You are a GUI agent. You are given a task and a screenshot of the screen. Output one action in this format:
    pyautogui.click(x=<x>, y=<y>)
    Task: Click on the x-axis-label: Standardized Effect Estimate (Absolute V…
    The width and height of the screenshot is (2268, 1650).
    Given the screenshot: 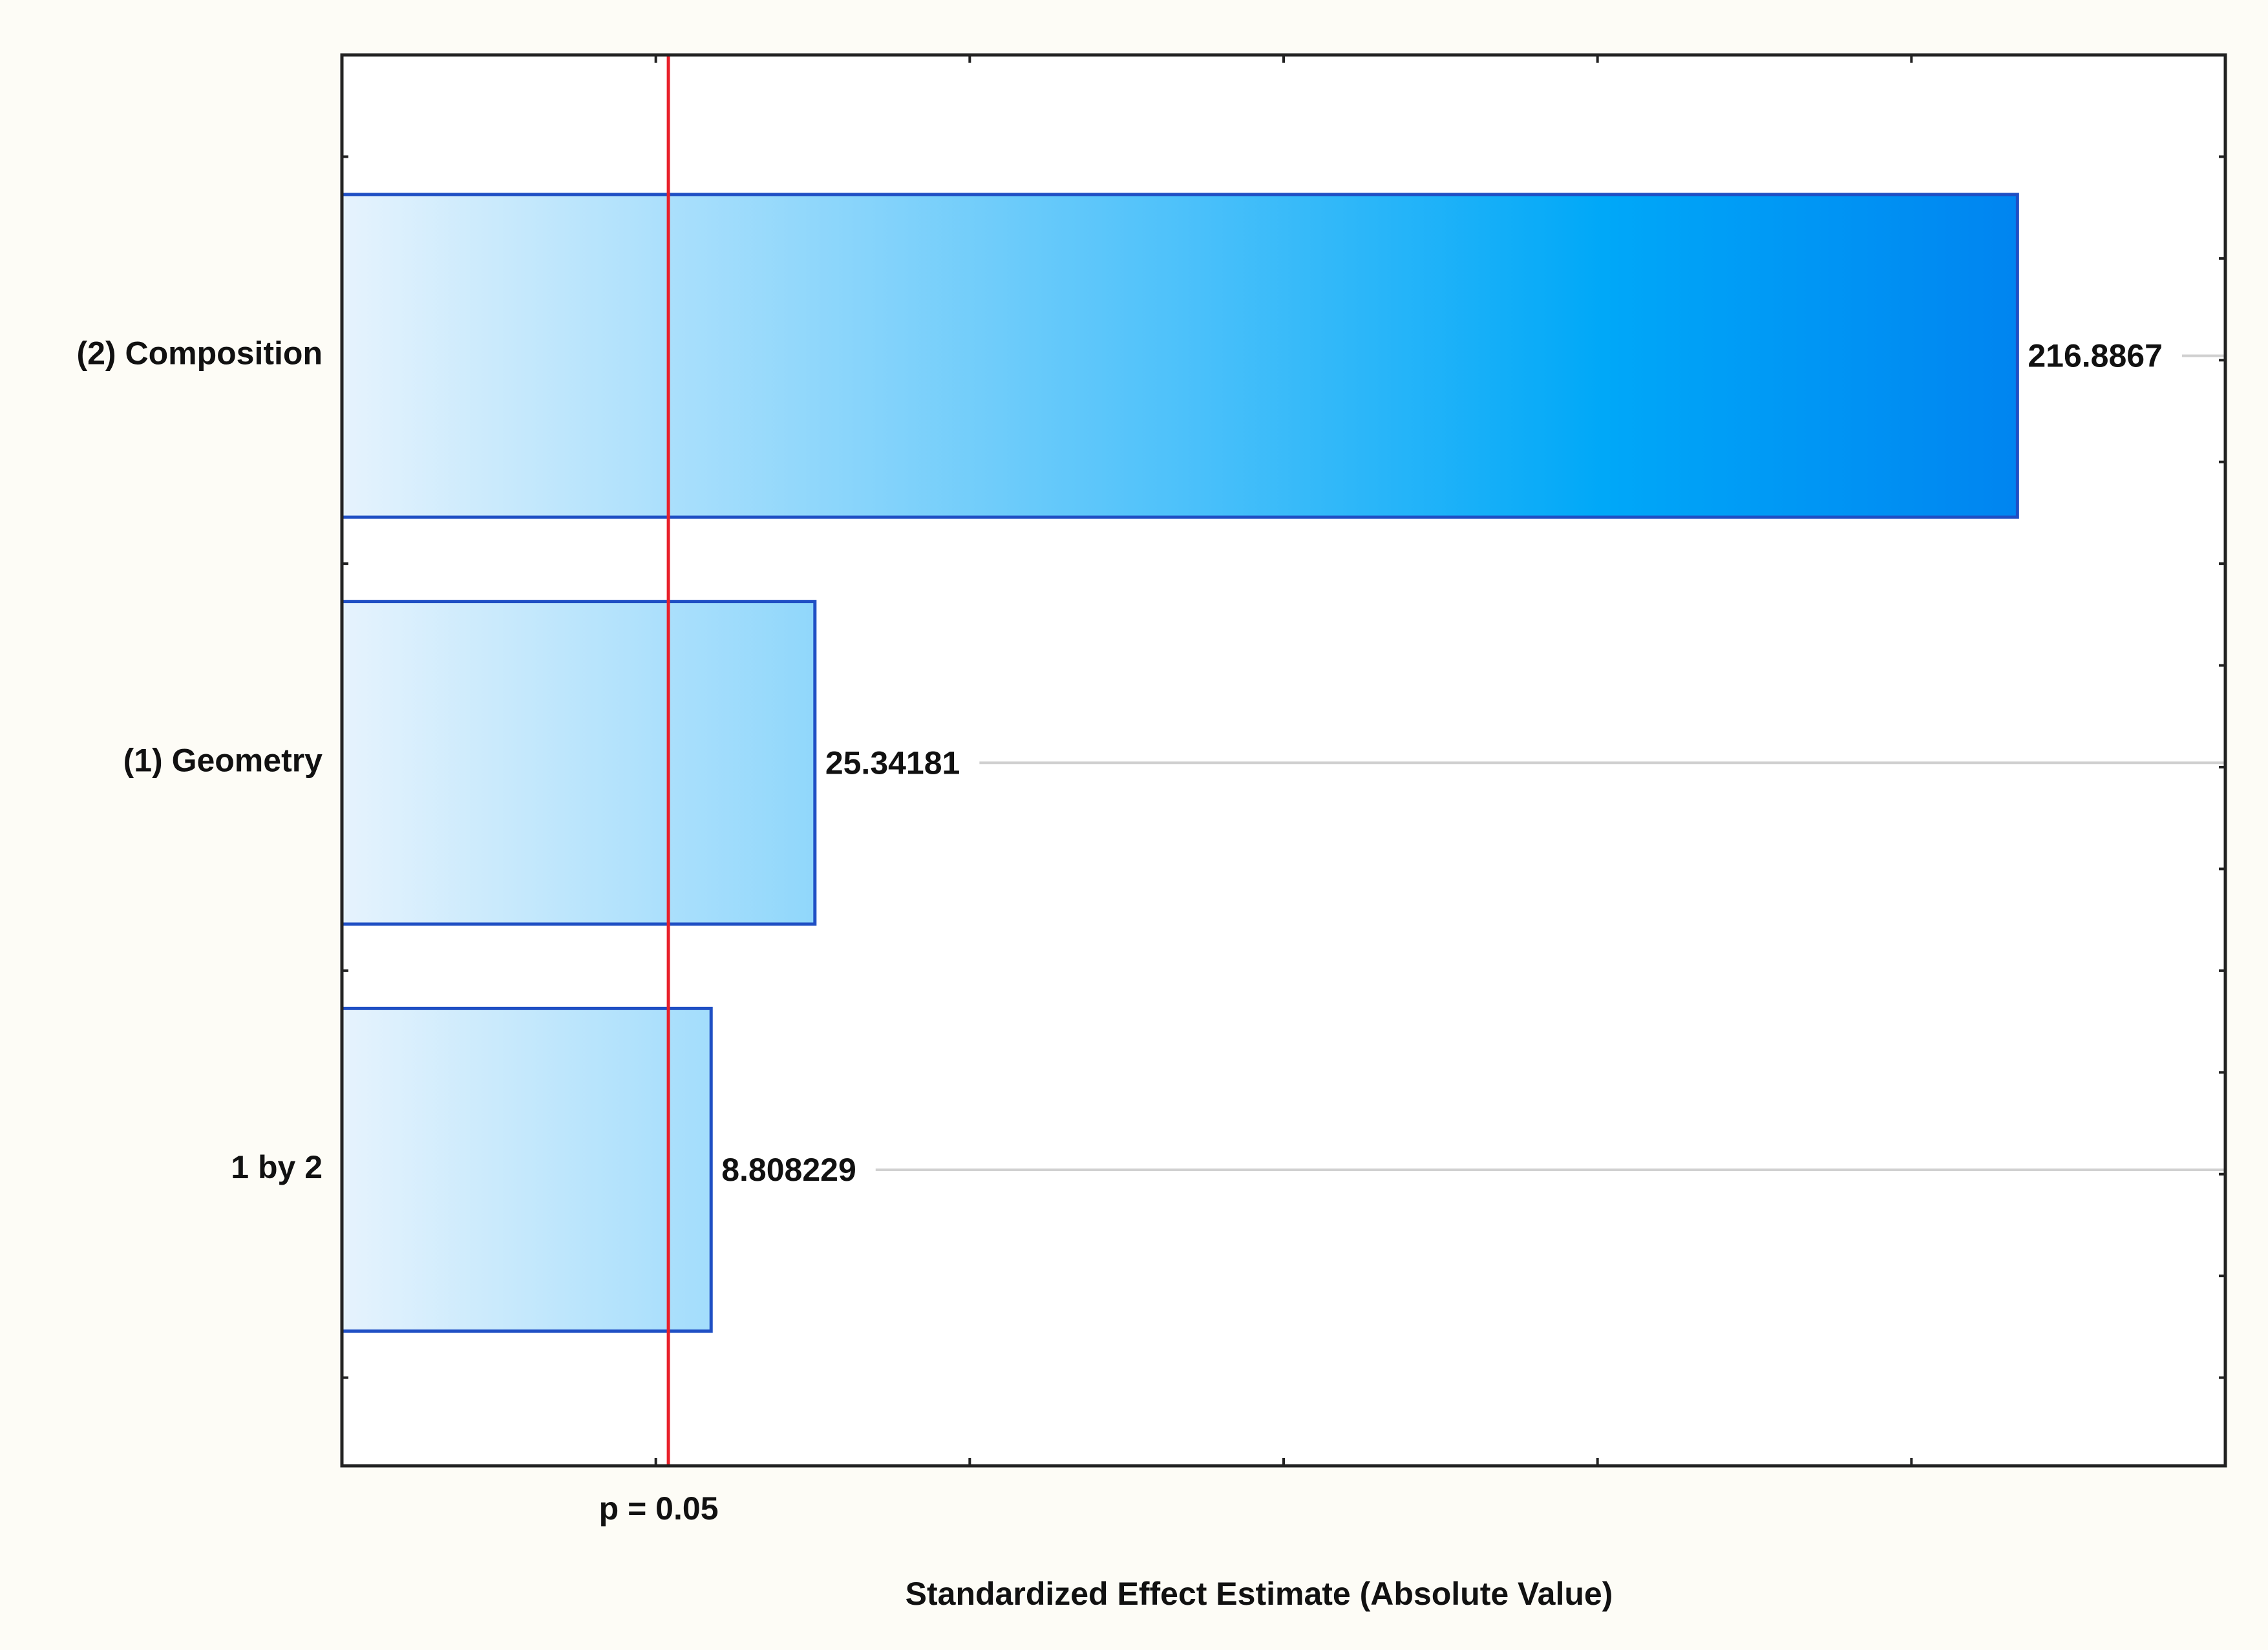 What is the action you would take?
    pyautogui.click(x=1259, y=1594)
    